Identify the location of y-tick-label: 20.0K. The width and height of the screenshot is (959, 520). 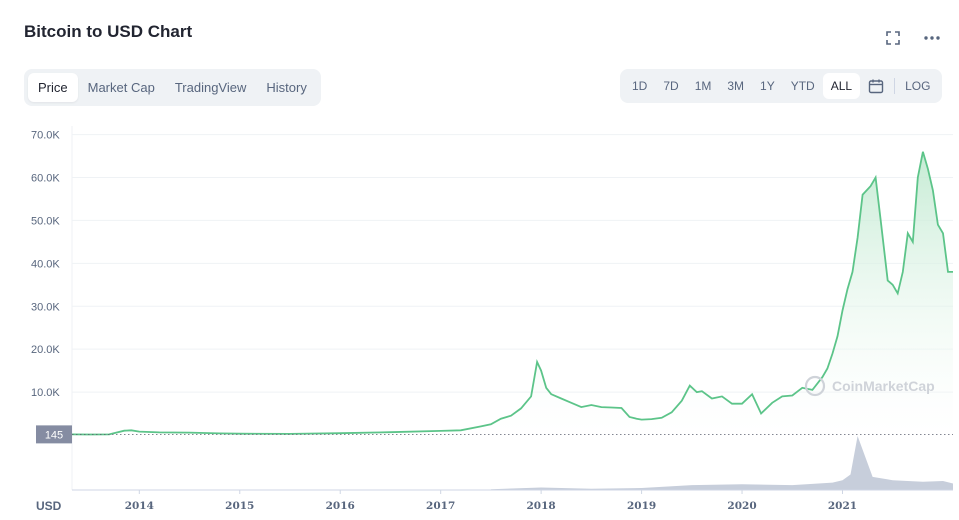
(45, 350).